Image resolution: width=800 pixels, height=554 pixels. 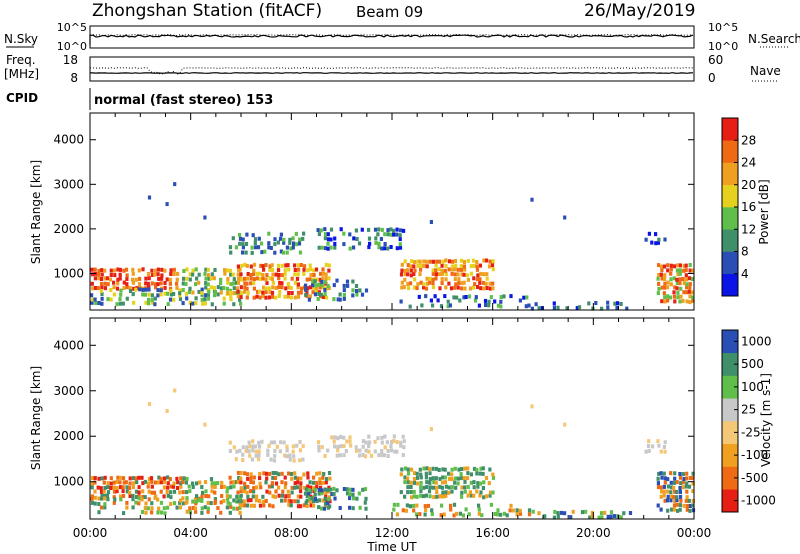 What do you see at coordinates (752, 387) in the screenshot?
I see `colorbar-tick-label: 100` at bounding box center [752, 387].